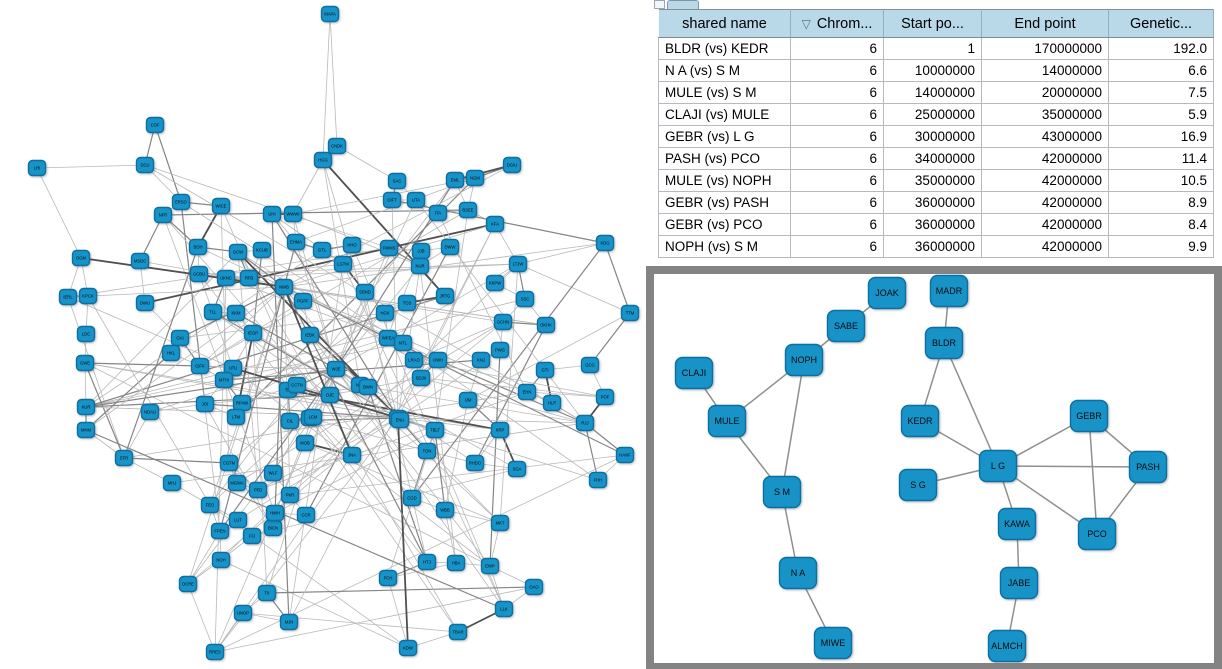 Image resolution: width=1222 pixels, height=669 pixels. Describe the element at coordinates (793, 426) in the screenshot. I see `edge-NOPH-SM` at that location.